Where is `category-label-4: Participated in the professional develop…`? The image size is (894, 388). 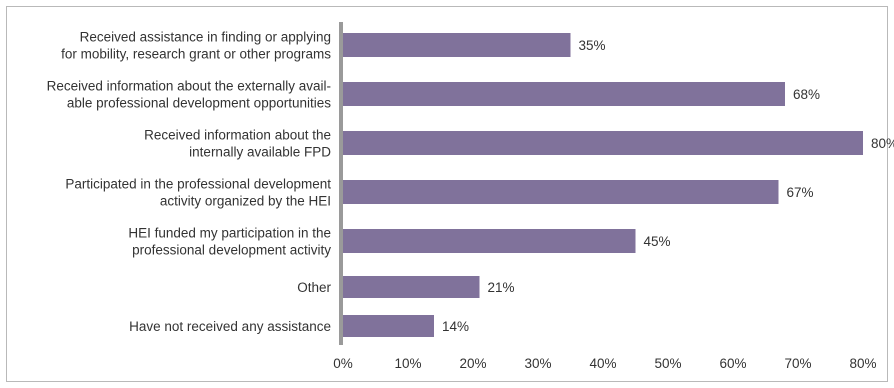
category-label-4: Participated in the professional develop… is located at coordinates (198, 193).